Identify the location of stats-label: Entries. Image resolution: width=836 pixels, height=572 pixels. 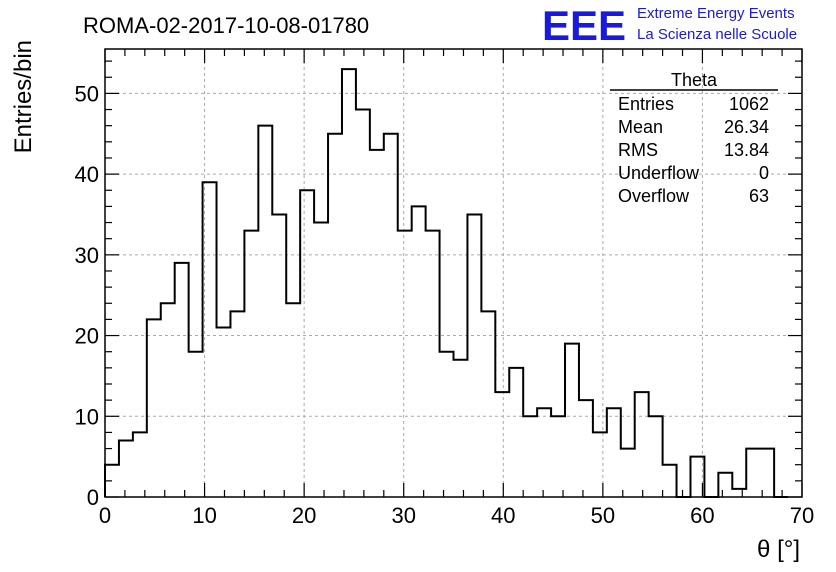
(646, 104).